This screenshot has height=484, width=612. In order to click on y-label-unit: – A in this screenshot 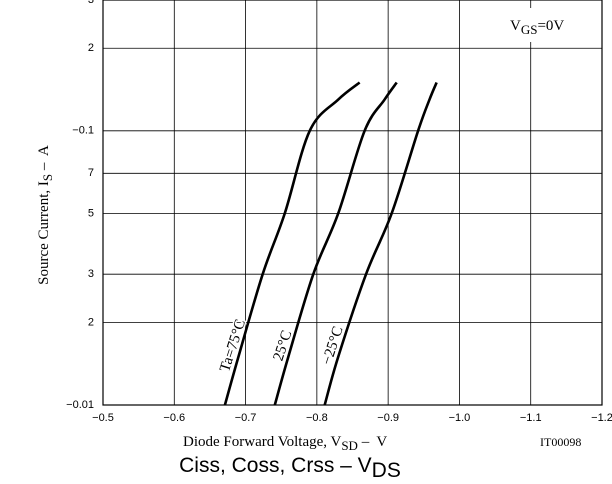, I will do `click(44, 159)`.